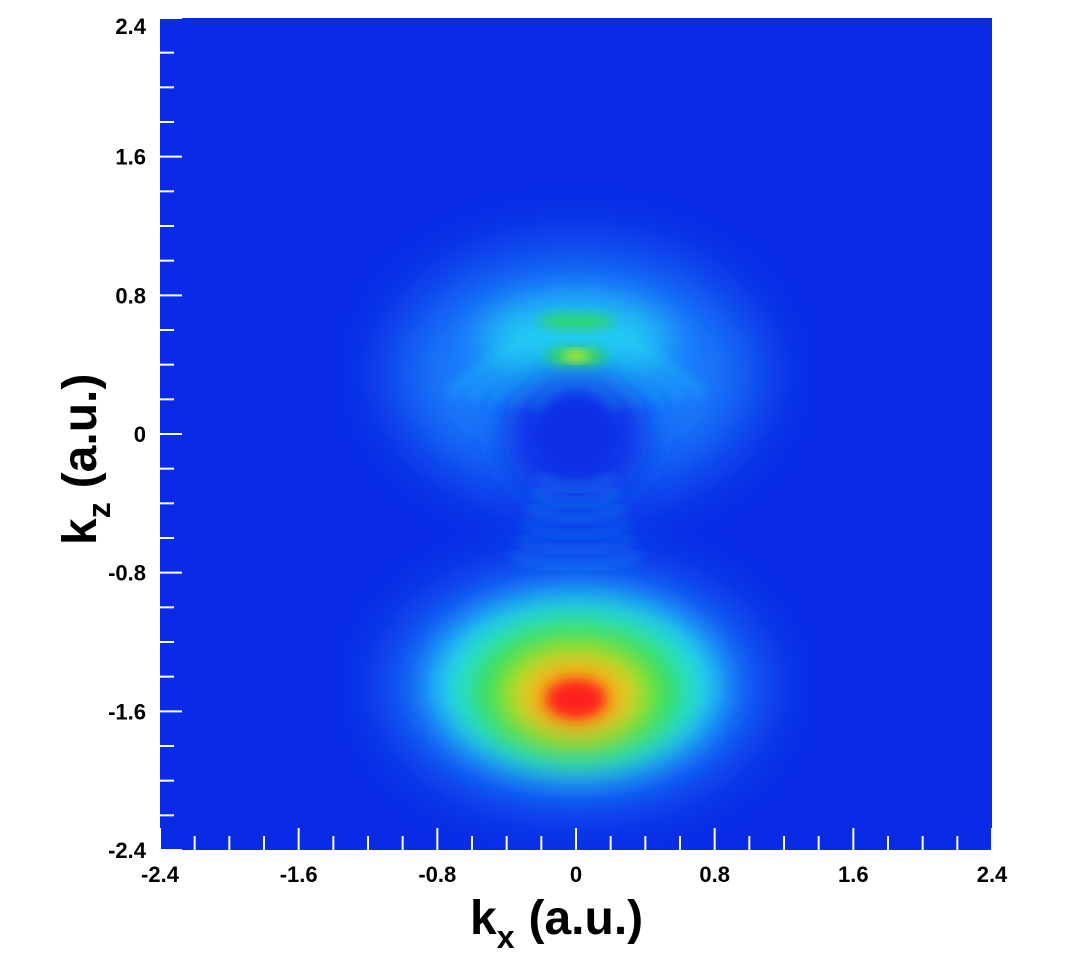 This screenshot has height=956, width=1080. What do you see at coordinates (576, 874) in the screenshot?
I see `x-tick-label: 0` at bounding box center [576, 874].